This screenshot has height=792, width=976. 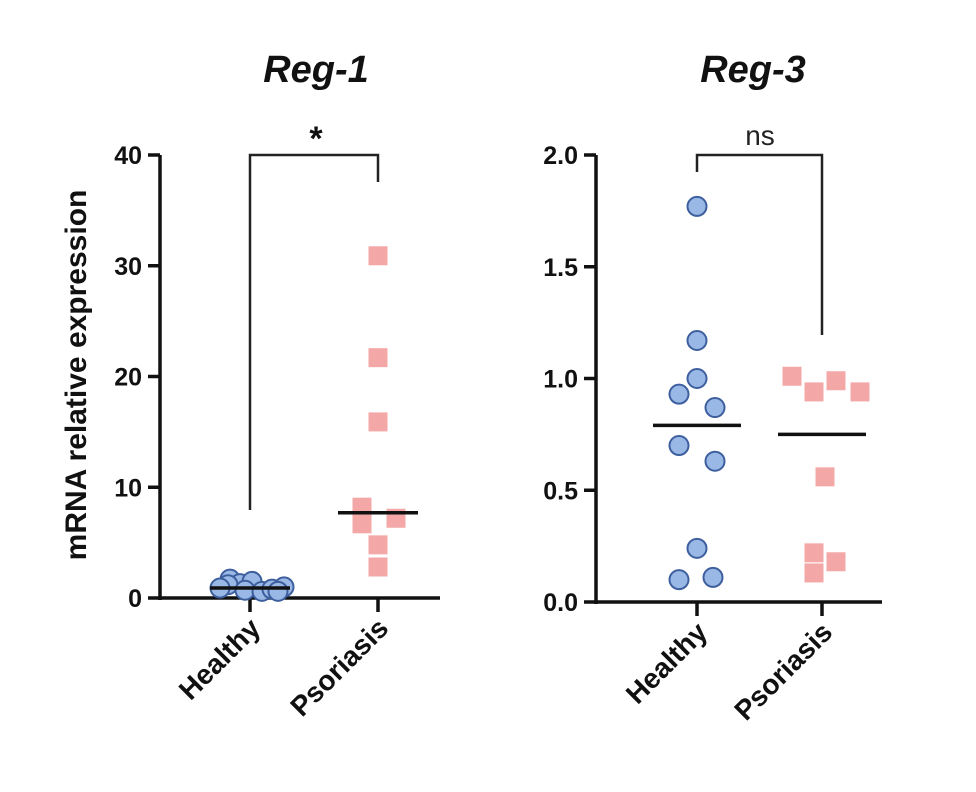 I want to click on y-tick-label: 20, so click(x=128, y=378).